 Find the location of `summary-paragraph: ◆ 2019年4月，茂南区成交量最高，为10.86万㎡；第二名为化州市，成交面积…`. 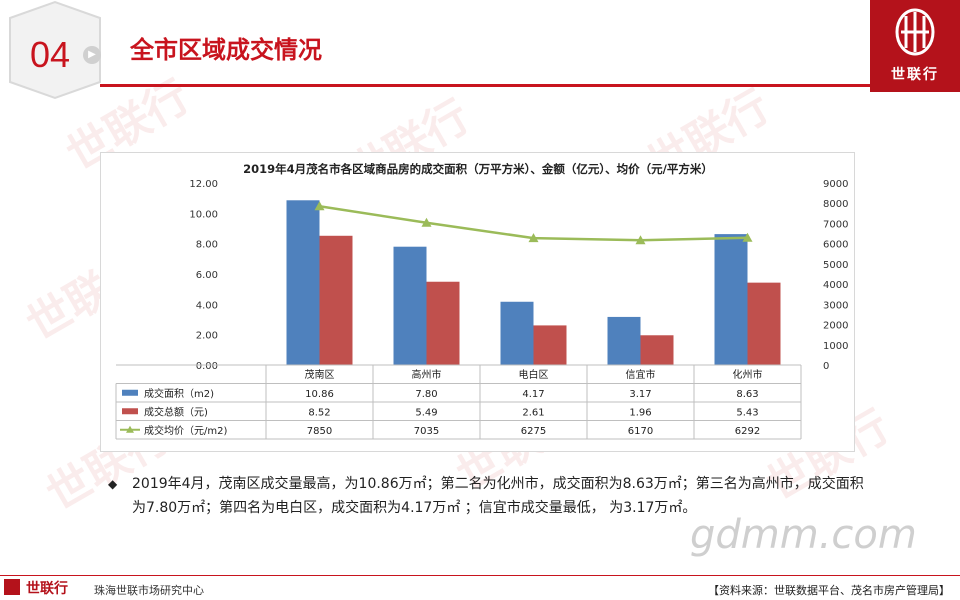

summary-paragraph: ◆ 2019年4月，茂南区成交量最高，为10.86万㎡；第二名为化州市，成交面积… is located at coordinates (488, 496).